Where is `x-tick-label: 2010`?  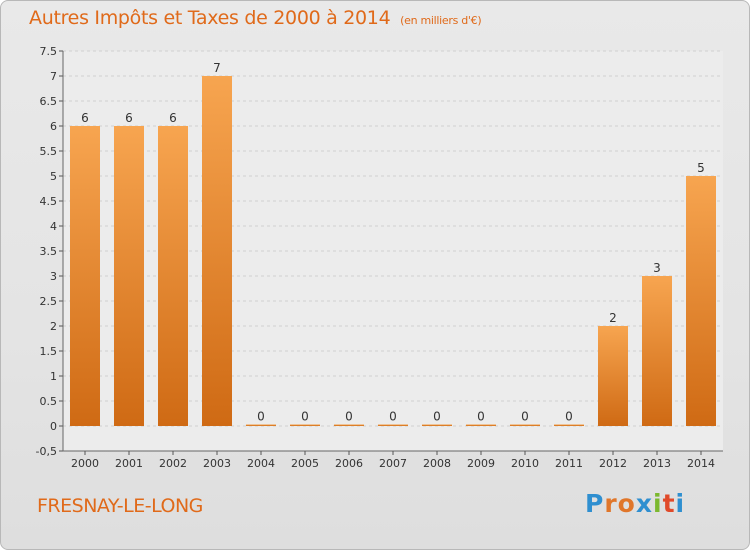
x-tick-label: 2010 is located at coordinates (525, 463).